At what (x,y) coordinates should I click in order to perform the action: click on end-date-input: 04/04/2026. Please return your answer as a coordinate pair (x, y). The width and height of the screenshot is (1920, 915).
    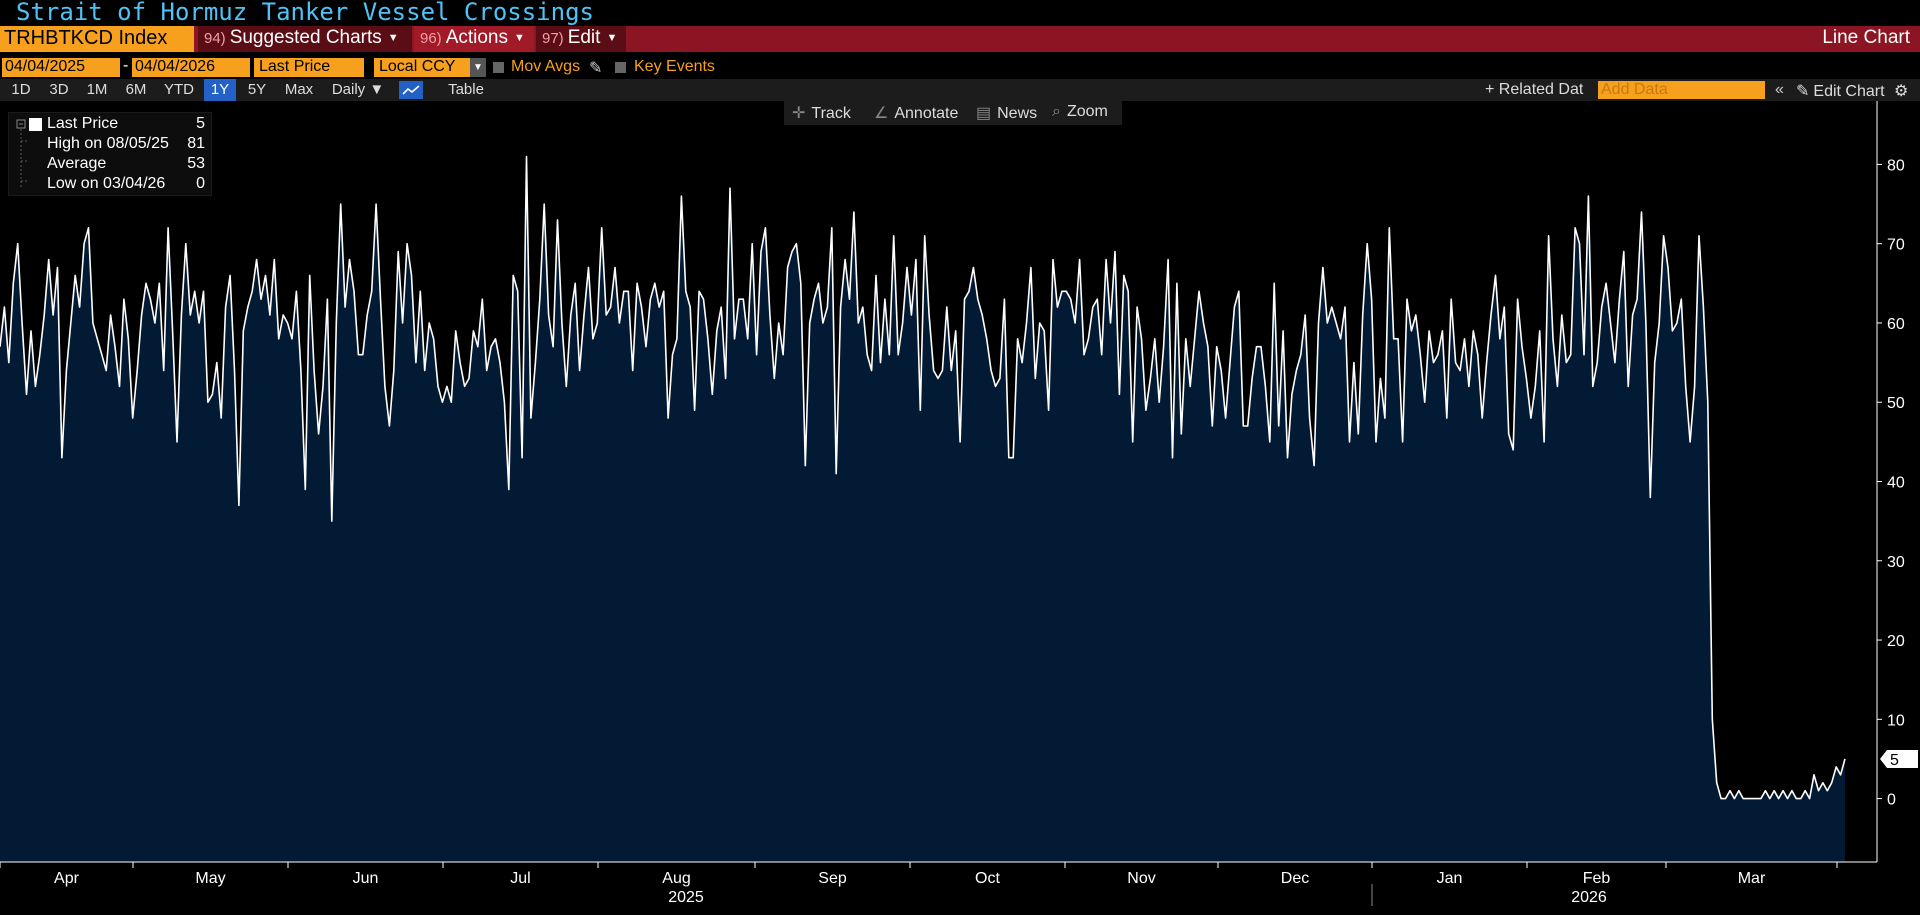
    Looking at the image, I should click on (191, 67).